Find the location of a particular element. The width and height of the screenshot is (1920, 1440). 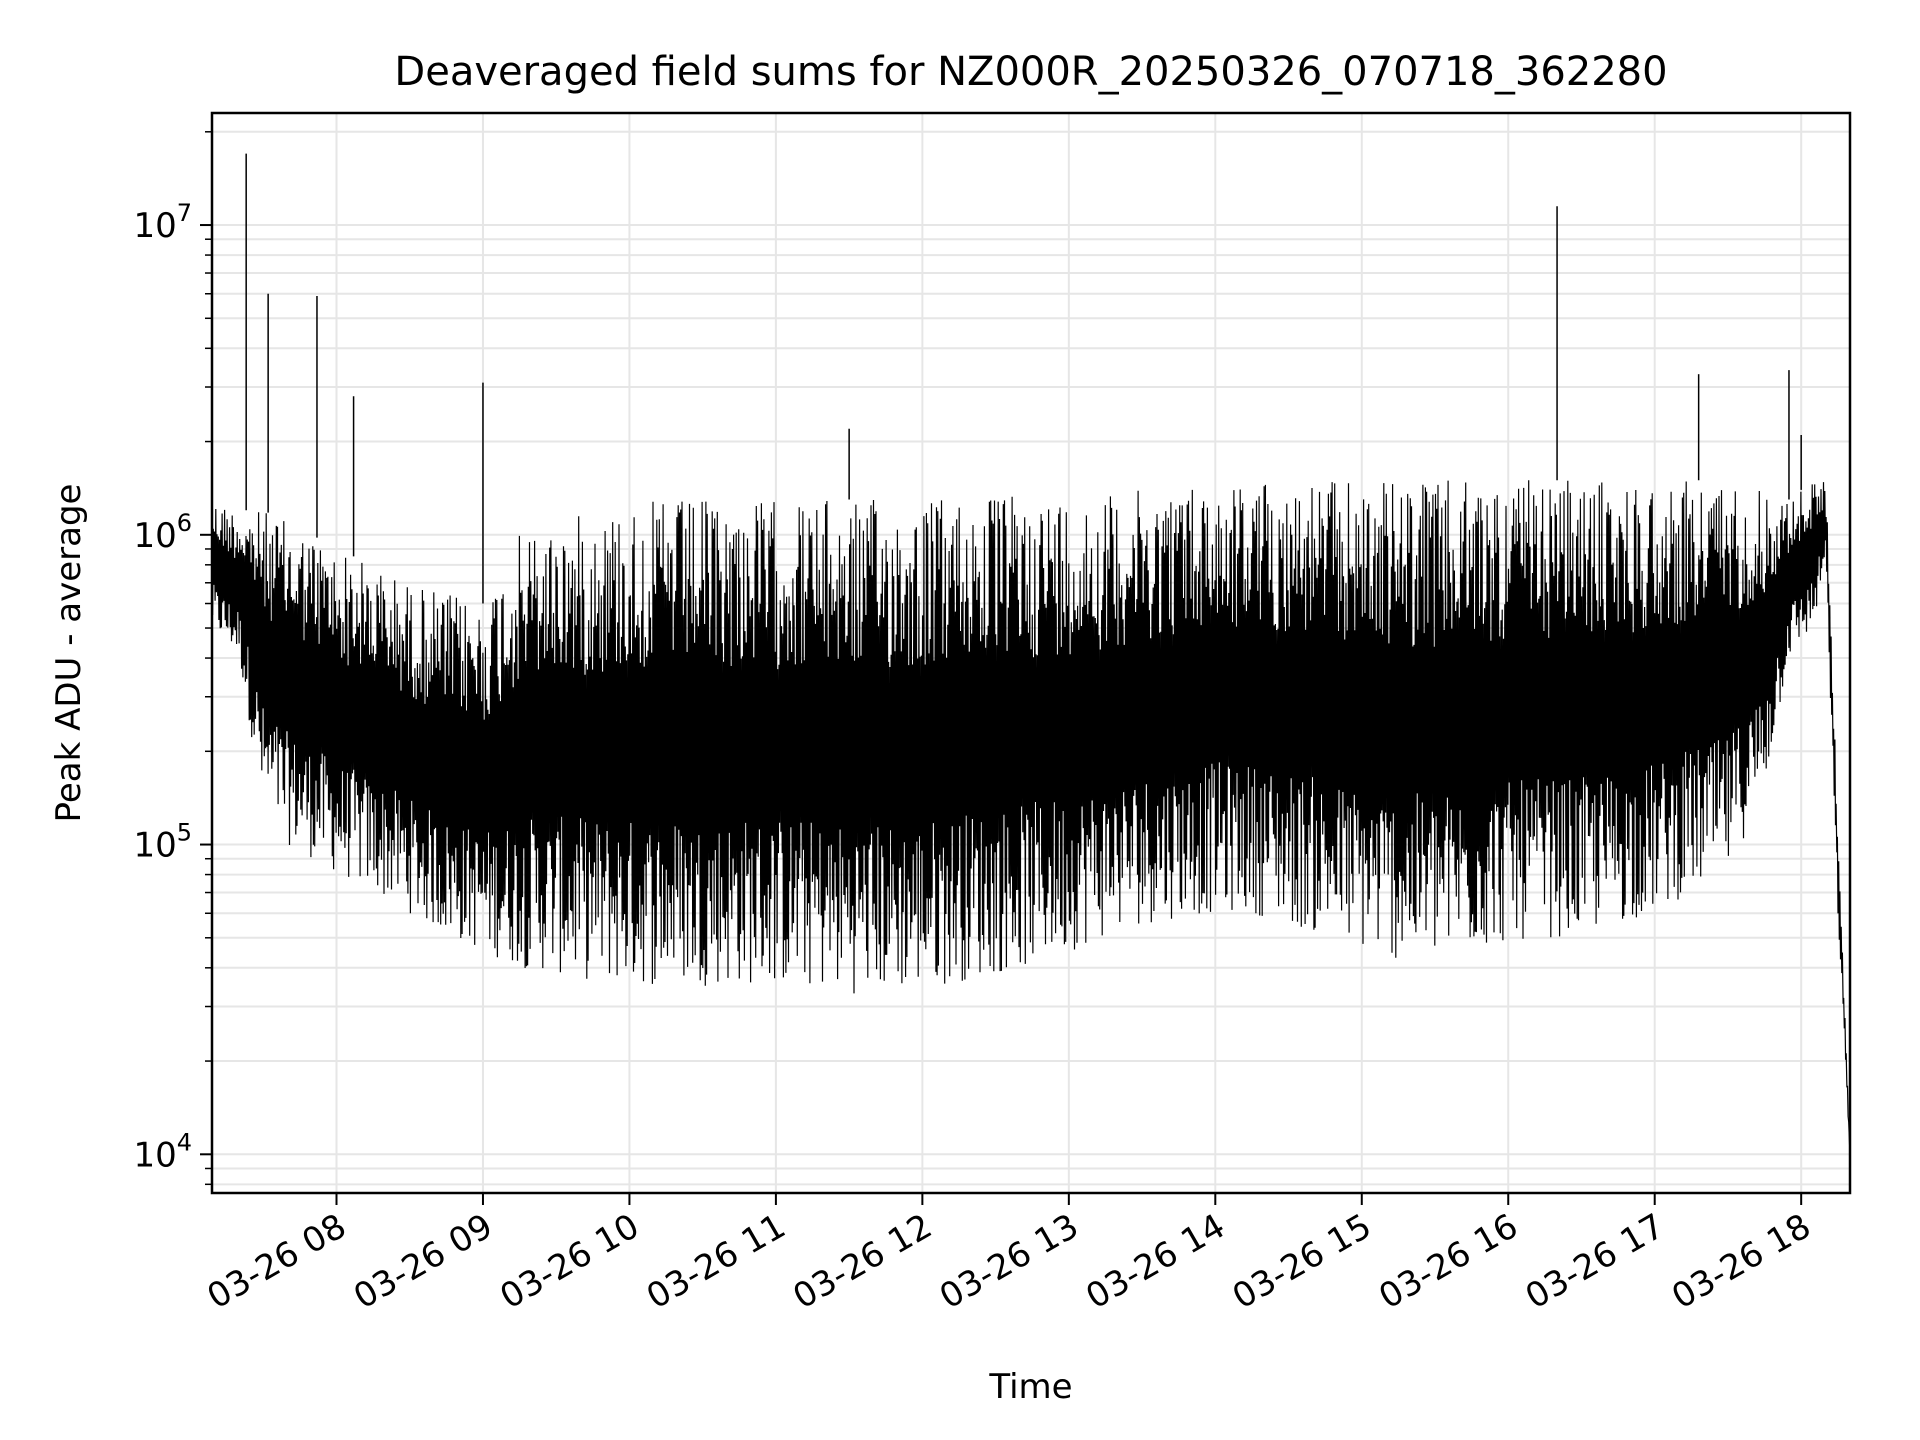

x-tick-label: 03-26 14 is located at coordinates (1155, 1261).